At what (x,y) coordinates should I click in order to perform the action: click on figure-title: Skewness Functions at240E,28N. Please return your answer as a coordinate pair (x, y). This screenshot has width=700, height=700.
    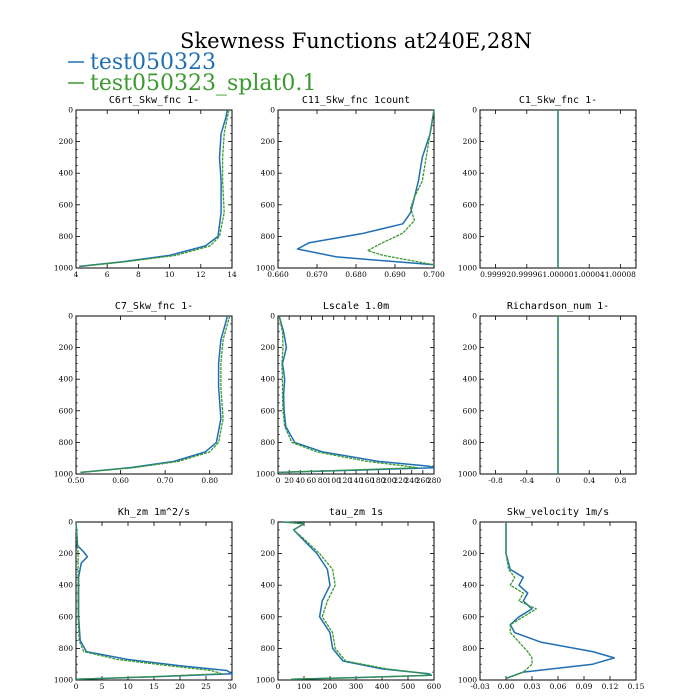
    Looking at the image, I should click on (356, 41).